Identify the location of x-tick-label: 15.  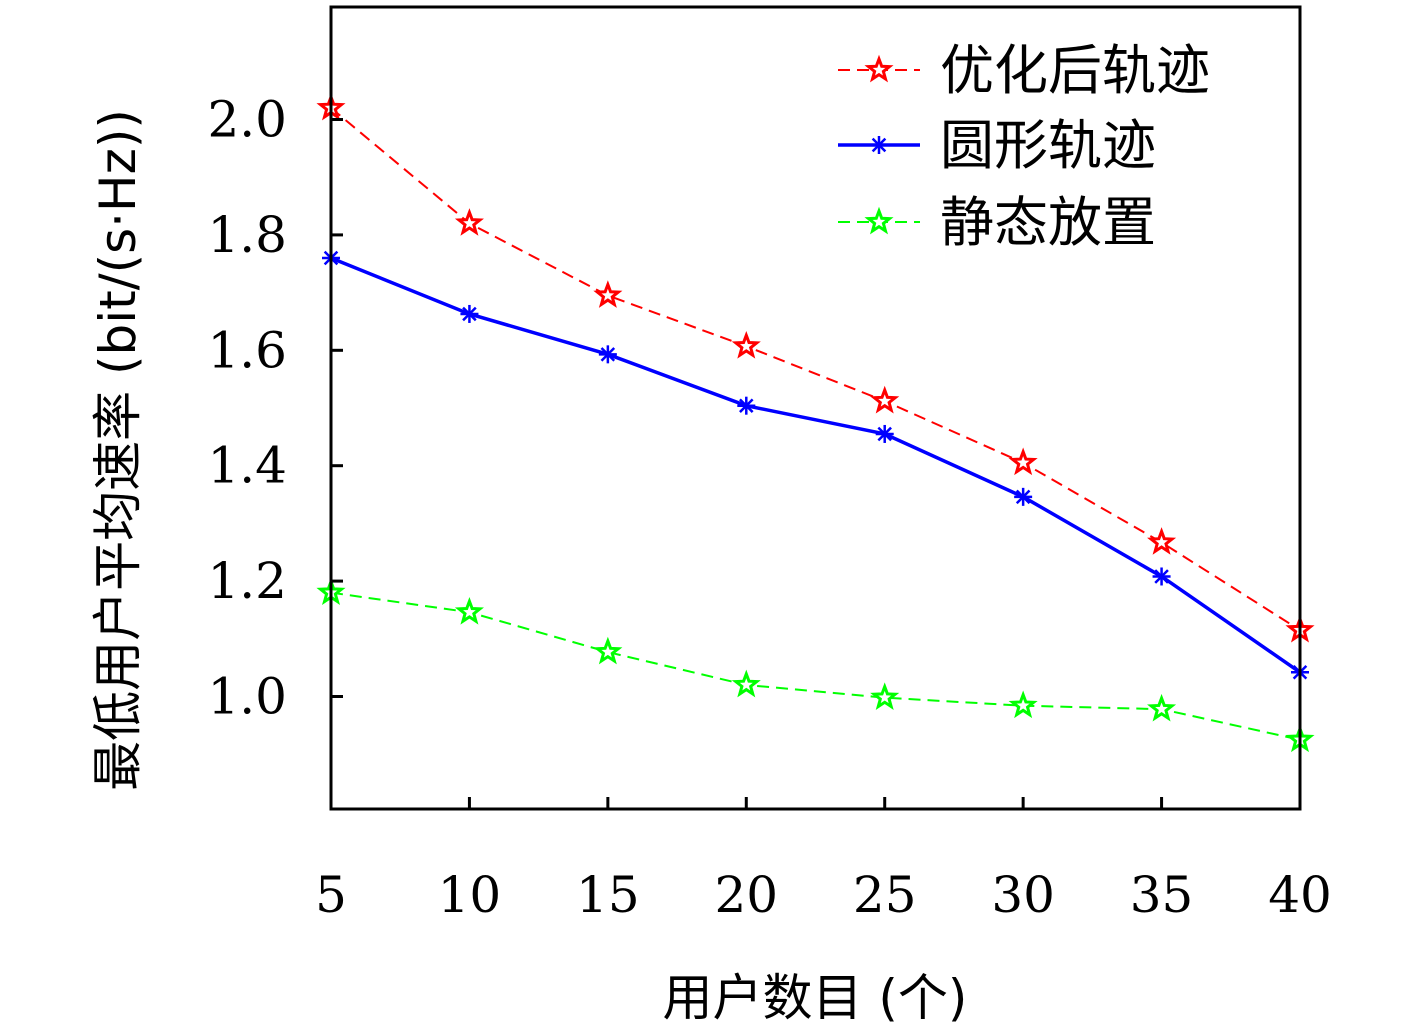
(608, 895).